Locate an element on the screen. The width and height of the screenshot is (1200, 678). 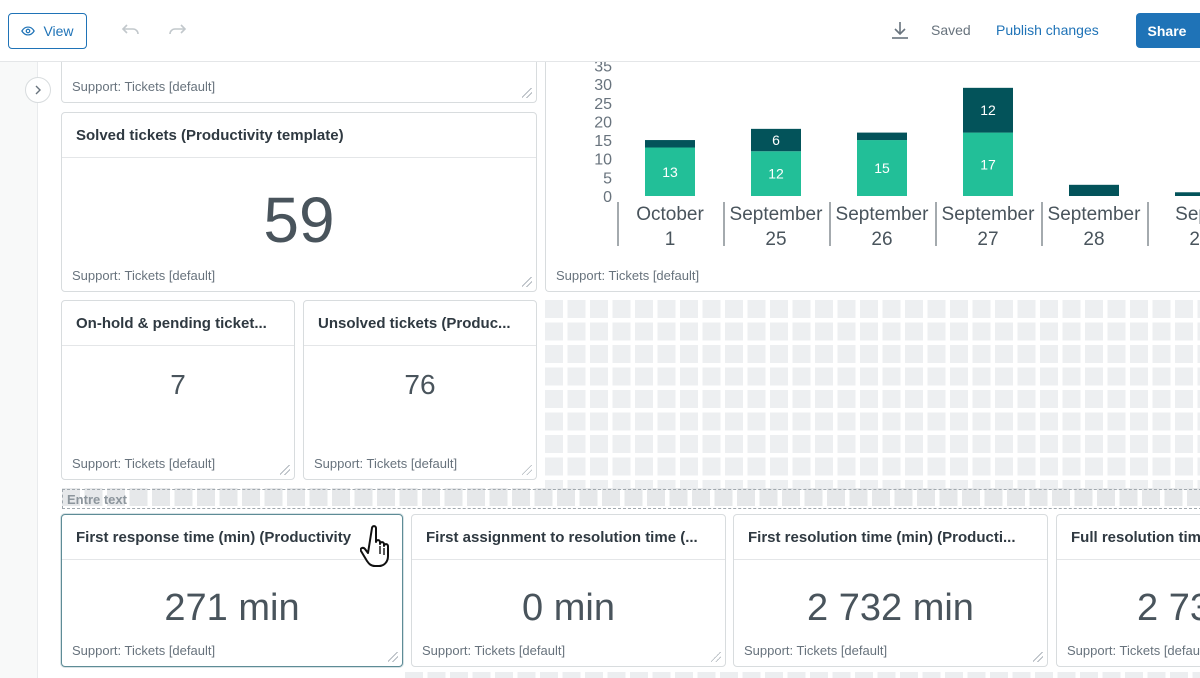
download-icon is located at coordinates (900, 30).